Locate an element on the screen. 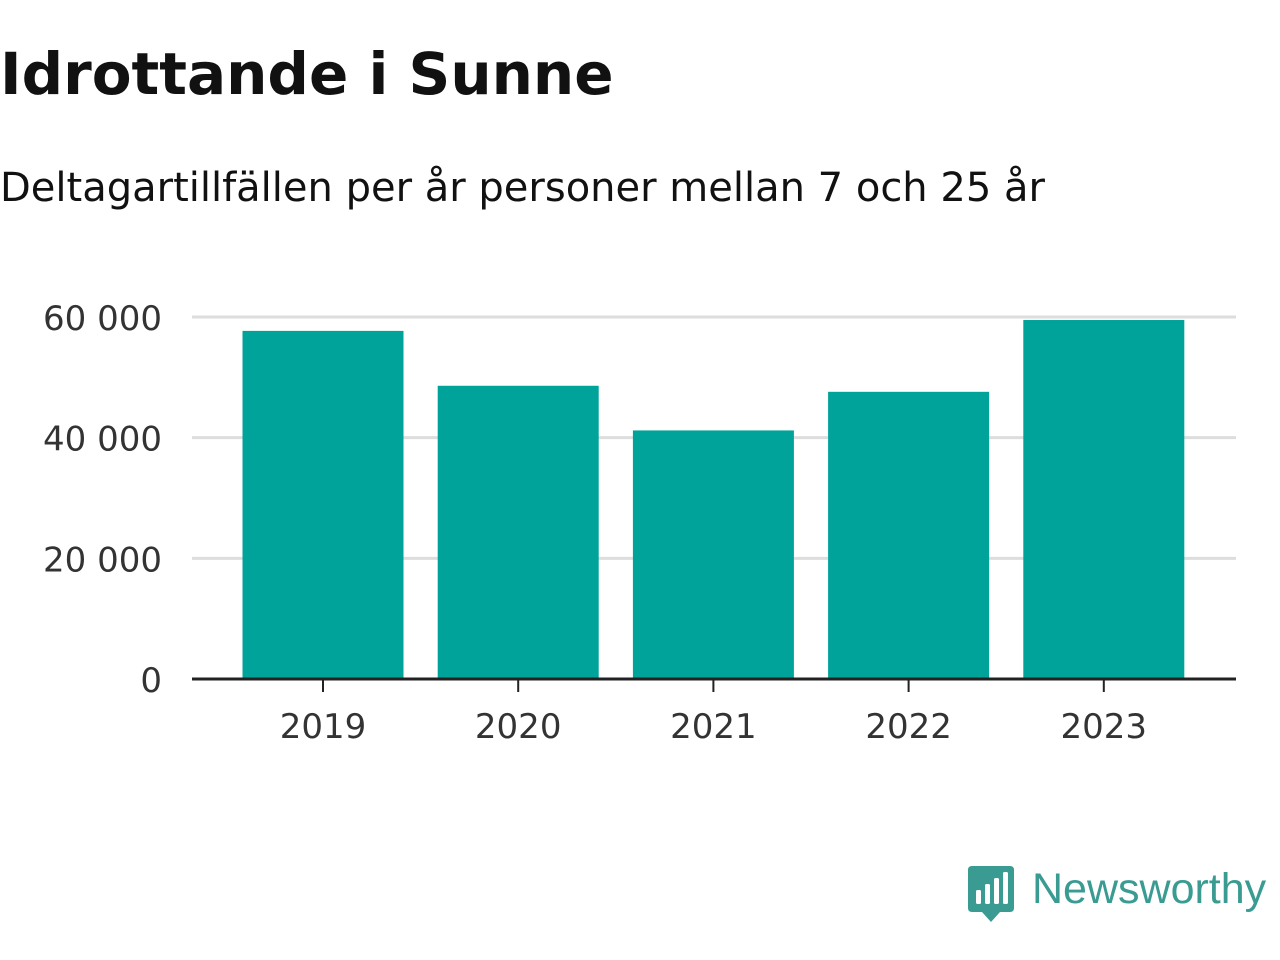 Image resolution: width=1280 pixels, height=960 pixels. y-tick-label: 0 is located at coordinates (151, 681).